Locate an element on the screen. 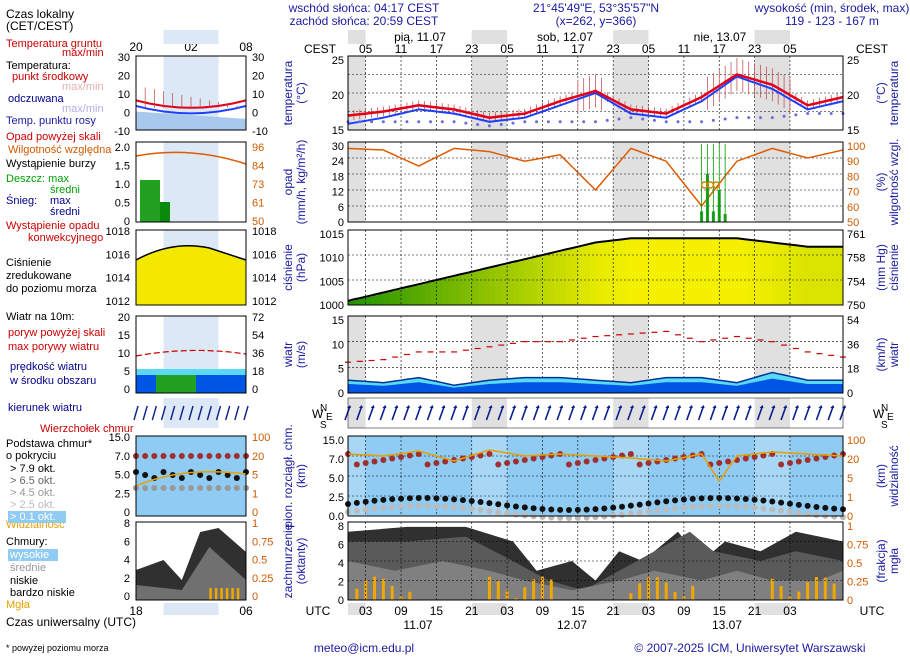 This screenshot has width=910, height=665. legend-temp-text: max/min is located at coordinates (83, 53).